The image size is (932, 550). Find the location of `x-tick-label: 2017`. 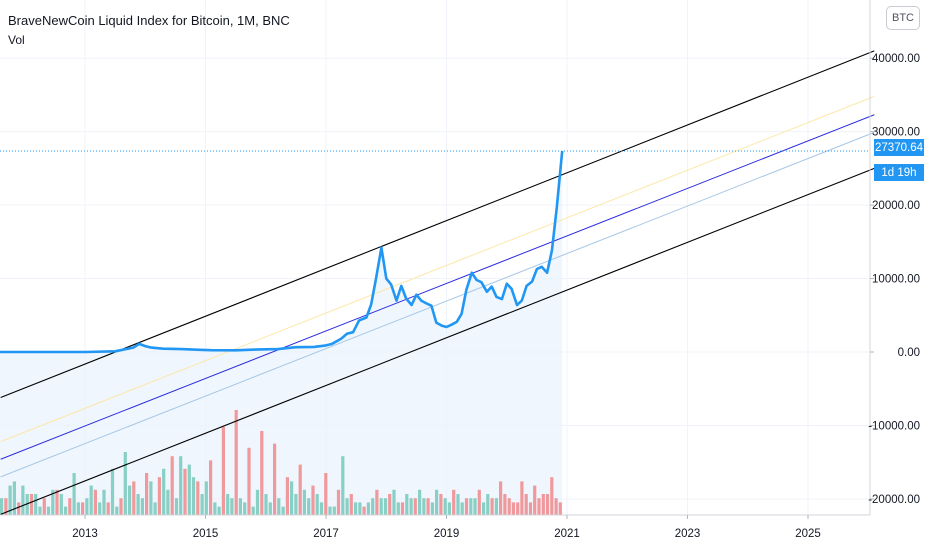

x-tick-label: 2017 is located at coordinates (326, 534).